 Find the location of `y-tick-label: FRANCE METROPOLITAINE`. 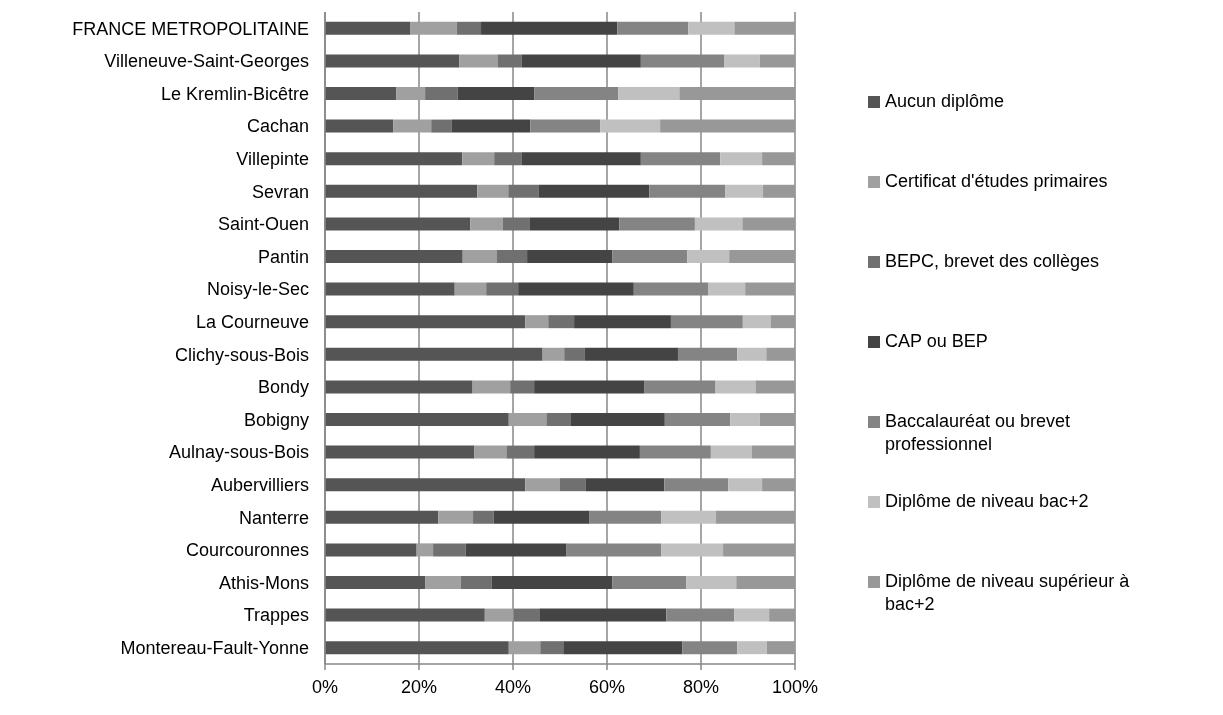

y-tick-label: FRANCE METROPOLITAINE is located at coordinates (190, 28).